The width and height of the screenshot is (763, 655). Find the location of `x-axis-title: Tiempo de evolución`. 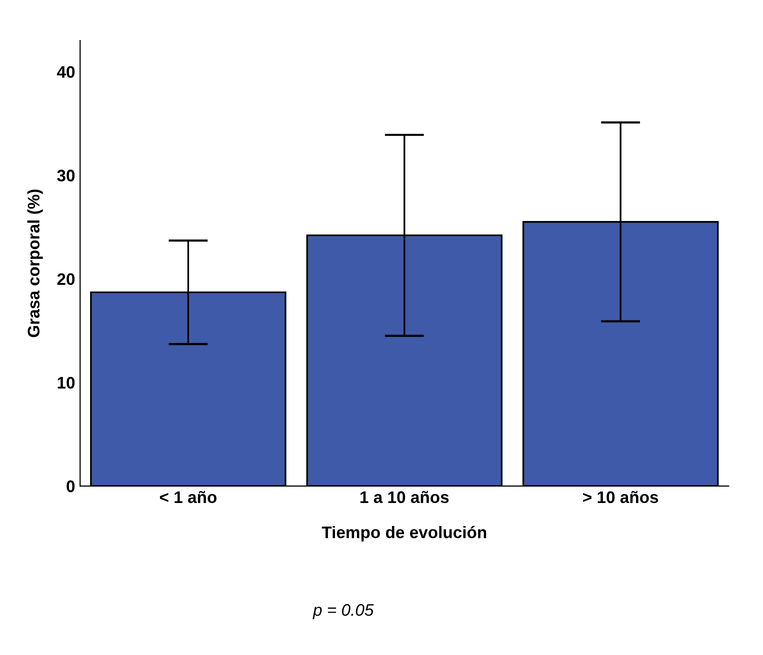

x-axis-title: Tiempo de evolución is located at coordinates (404, 534).